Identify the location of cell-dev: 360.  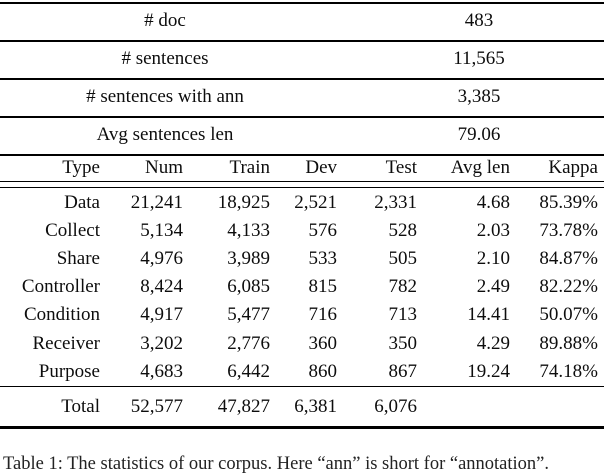
(323, 343).